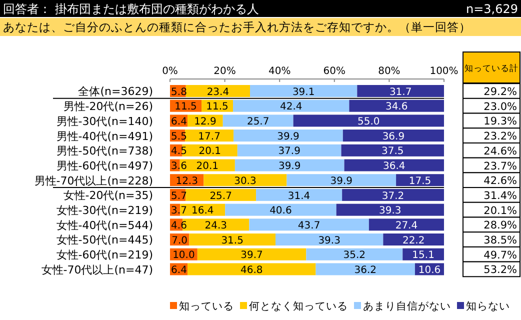 This screenshot has width=521, height=320. I want to click on x-tick-label: 100%, so click(444, 71).